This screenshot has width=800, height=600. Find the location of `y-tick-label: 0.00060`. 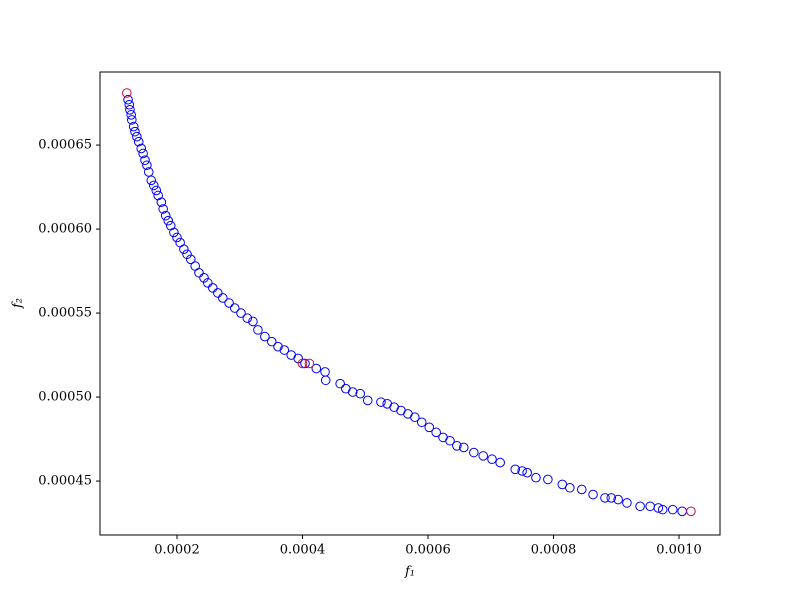

y-tick-label: 0.00060 is located at coordinates (65, 229).